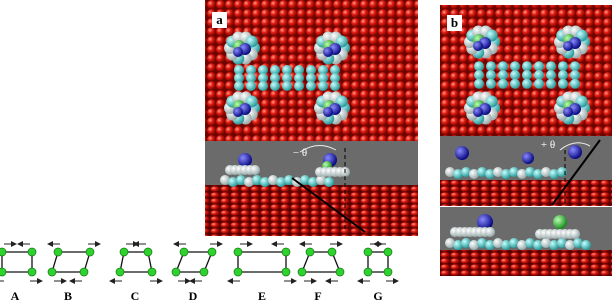 This screenshot has height=305, width=612. Describe the element at coordinates (199, 272) in the screenshot. I see `schemes: A B C D E F G` at that location.